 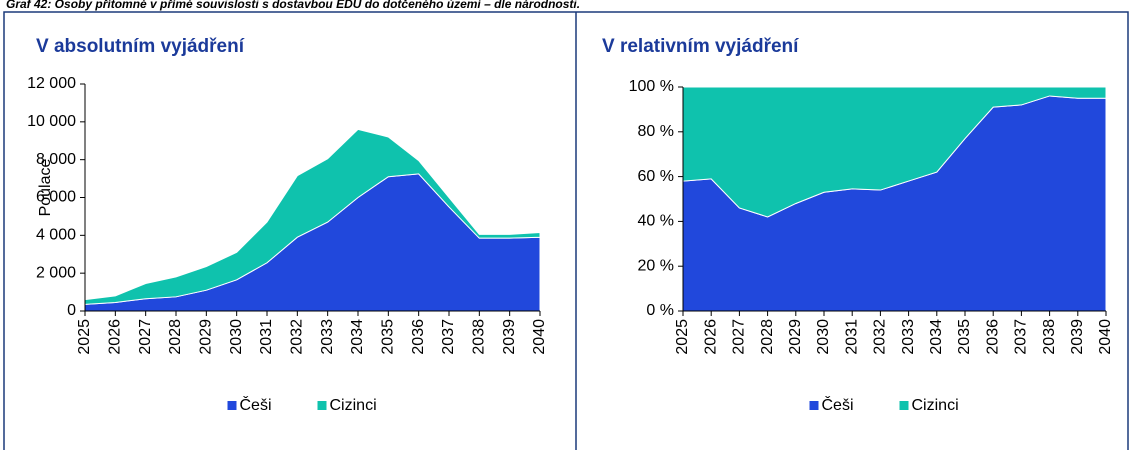 What do you see at coordinates (56, 272) in the screenshot?
I see `y-tick-label: 2 000` at bounding box center [56, 272].